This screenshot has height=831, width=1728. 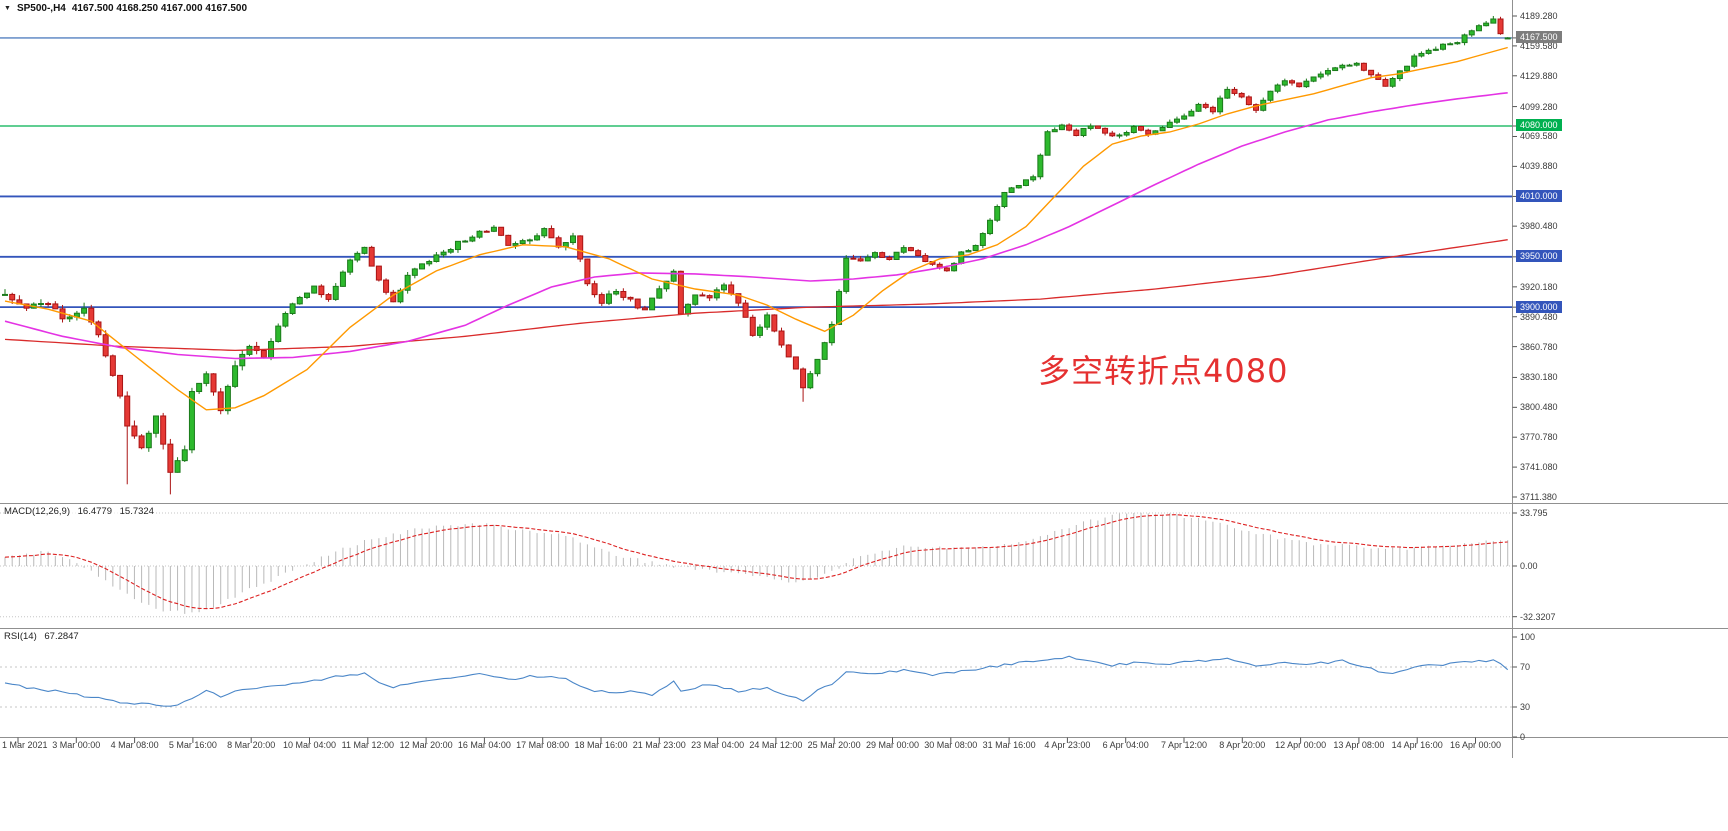 What do you see at coordinates (426, 745) in the screenshot?
I see `time-axis-label: 12 Mar 20:00` at bounding box center [426, 745].